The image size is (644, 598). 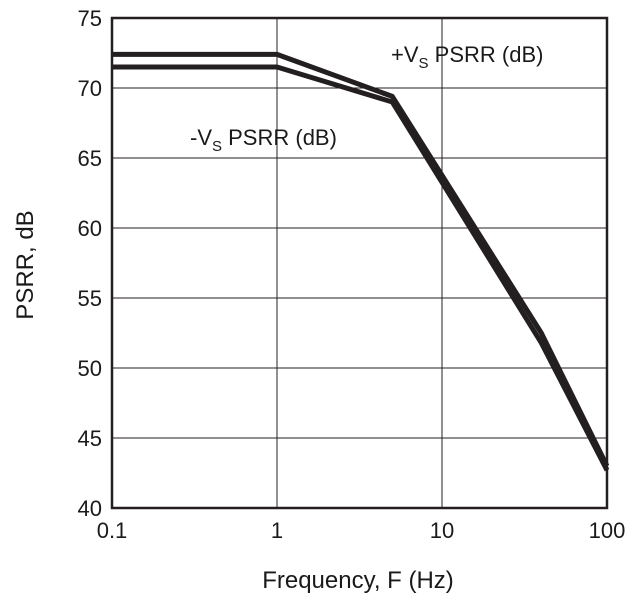 I want to click on series-label-positive-vs-subscript: S, so click(x=424, y=63).